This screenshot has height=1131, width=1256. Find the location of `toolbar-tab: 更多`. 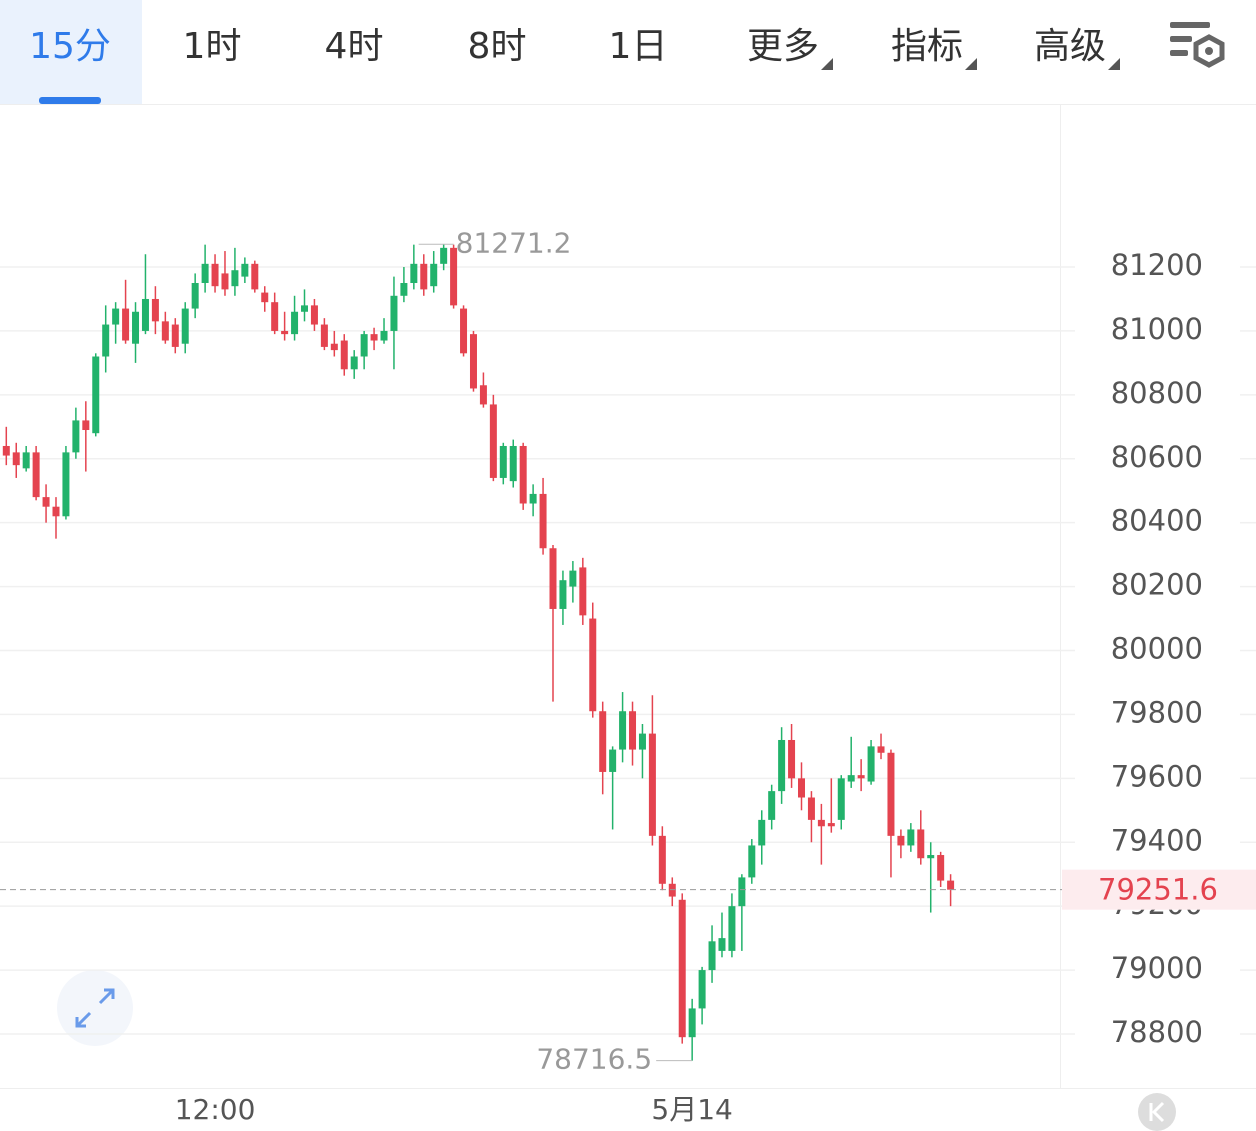

toolbar-tab: 更多 is located at coordinates (783, 46).